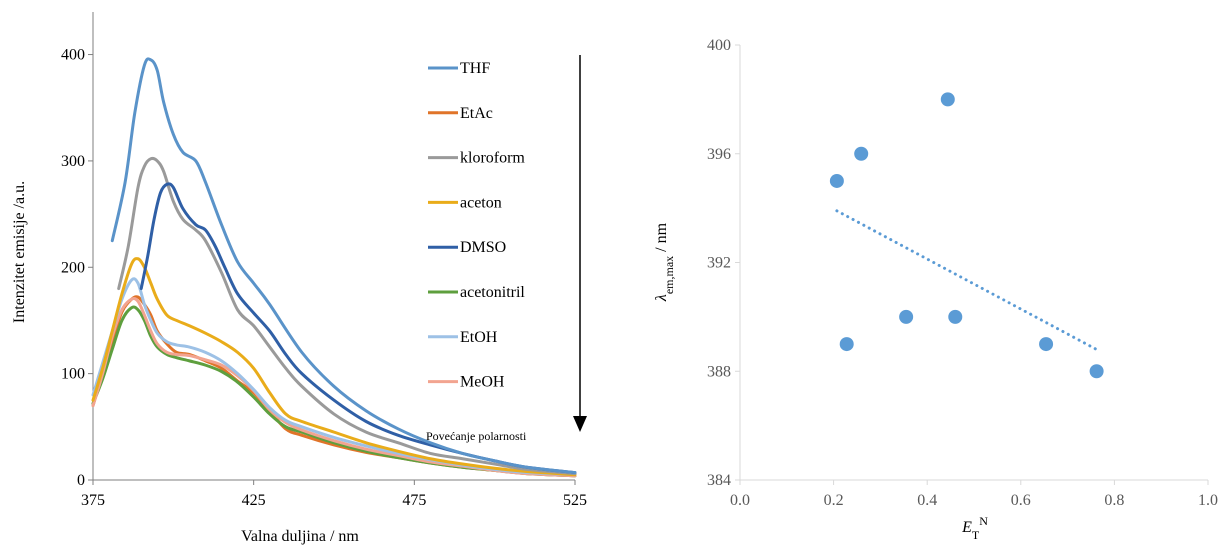 The image size is (1226, 546). What do you see at coordinates (475, 68) in the screenshot?
I see `legend-label-thf: THF` at bounding box center [475, 68].